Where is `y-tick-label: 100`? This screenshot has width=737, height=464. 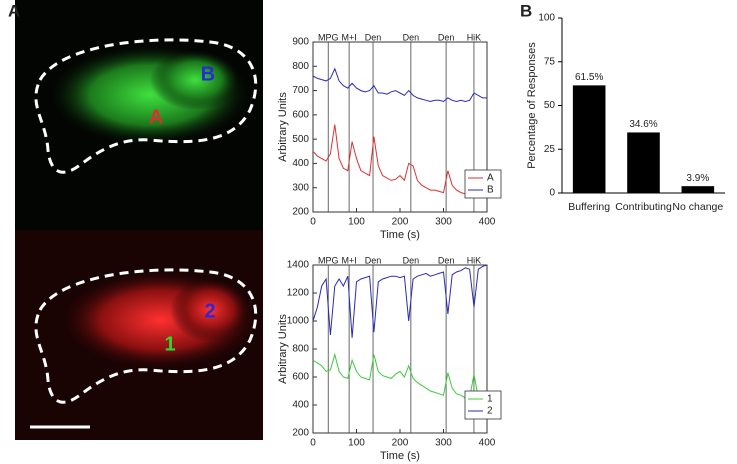
y-tick-label: 100 is located at coordinates (546, 18).